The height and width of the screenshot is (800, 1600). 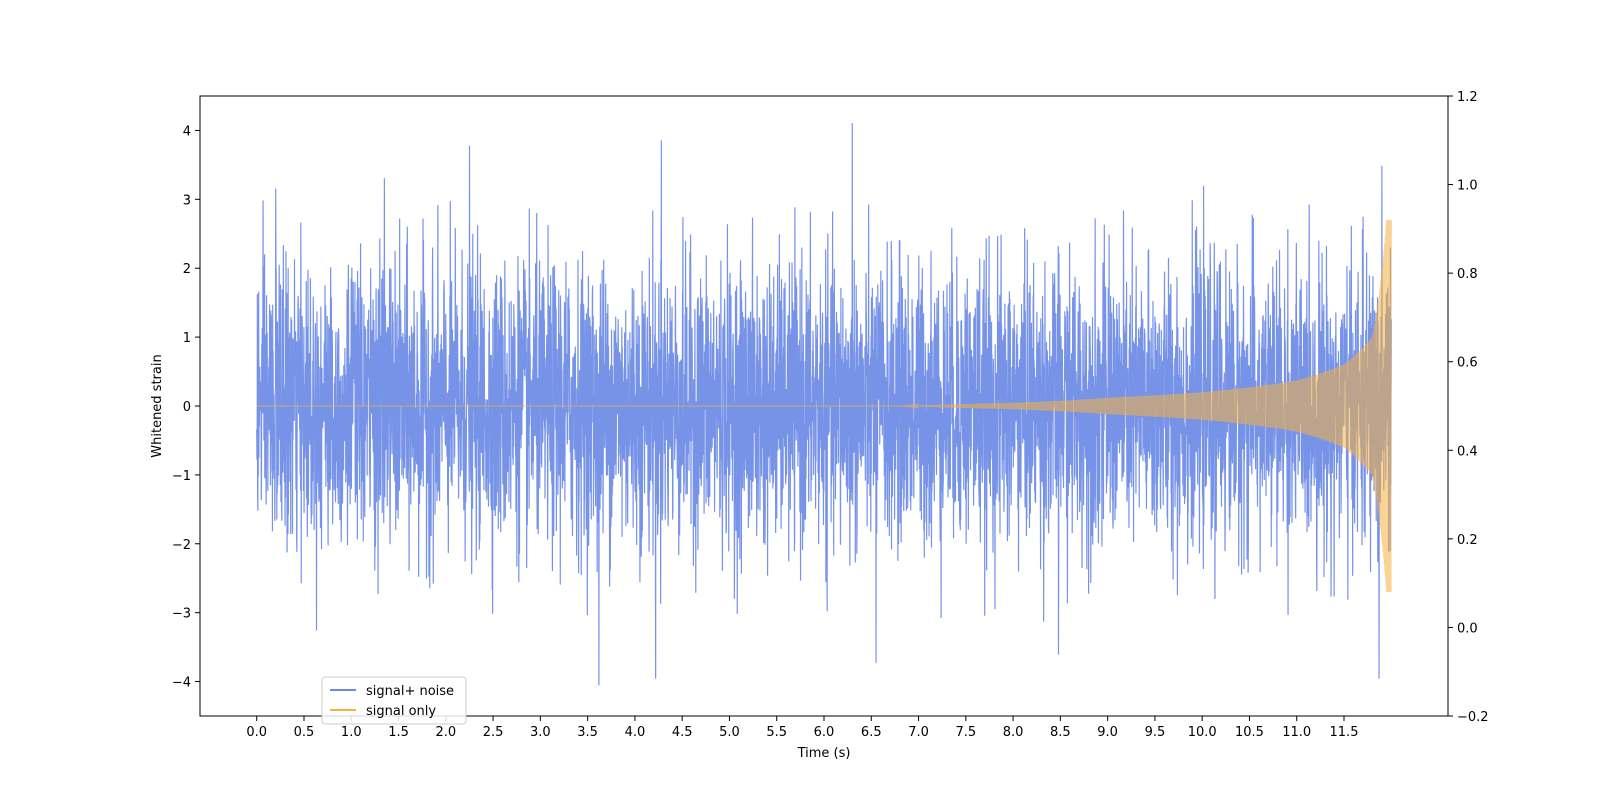 I want to click on y-axis-ticks: −4 −3 −2 −1 0 1 2 3 4, so click(x=186, y=407).